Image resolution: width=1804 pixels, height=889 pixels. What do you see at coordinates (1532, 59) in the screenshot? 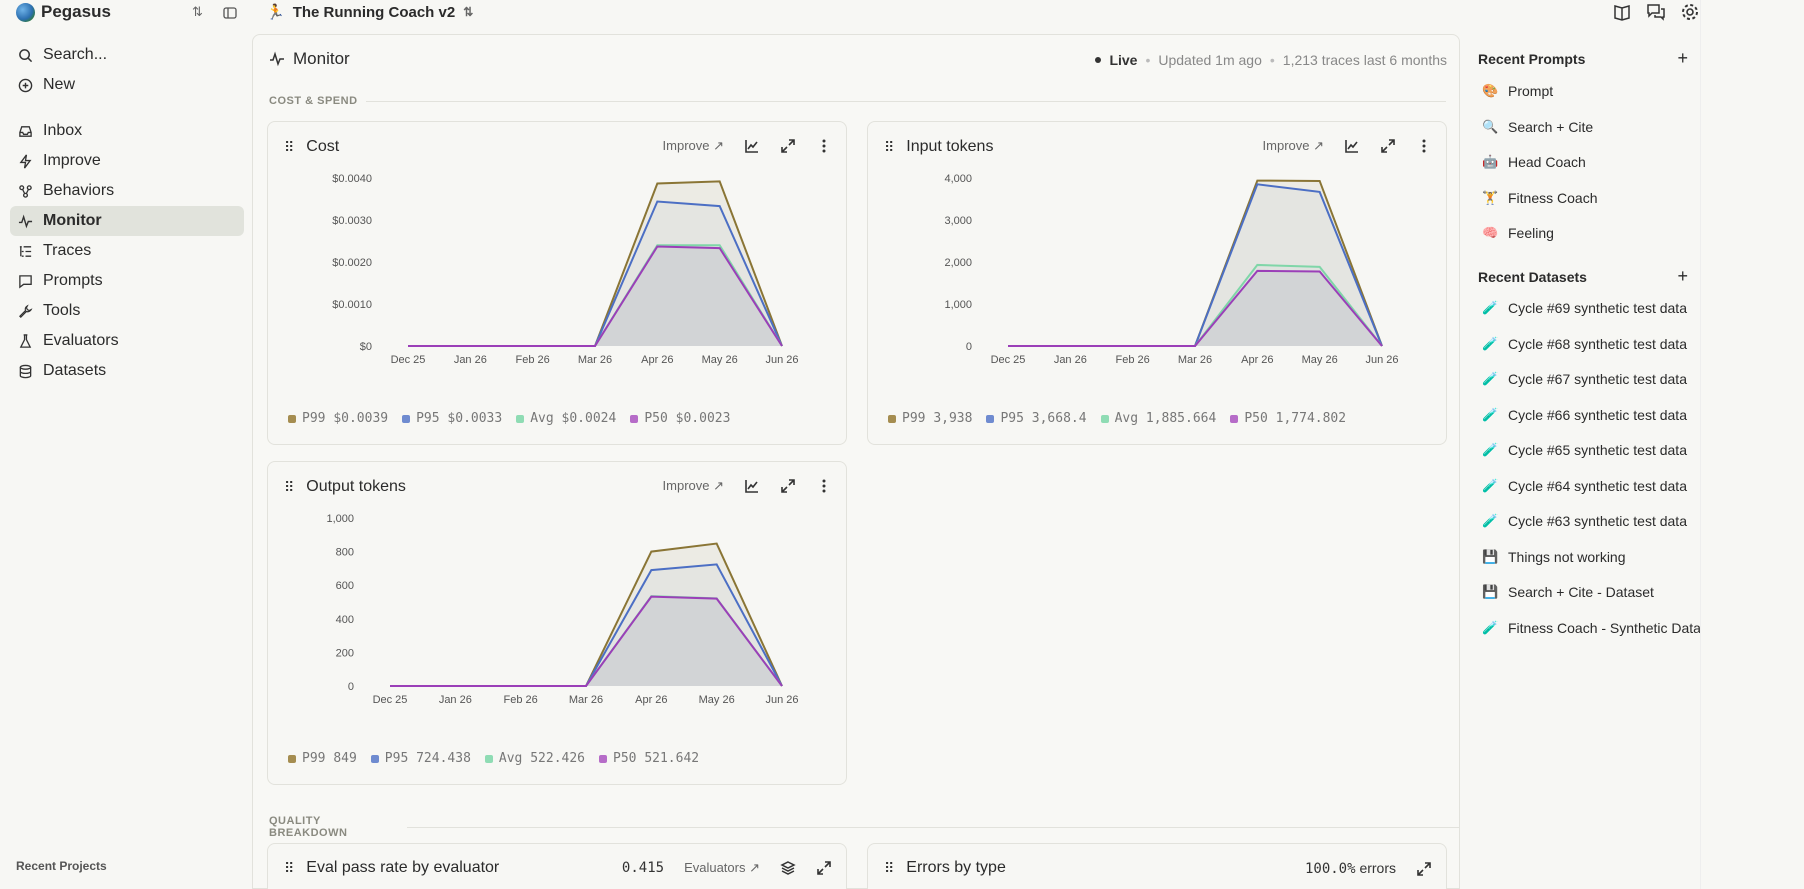
I see `recent-prompts-title: Recent Prompts` at bounding box center [1532, 59].